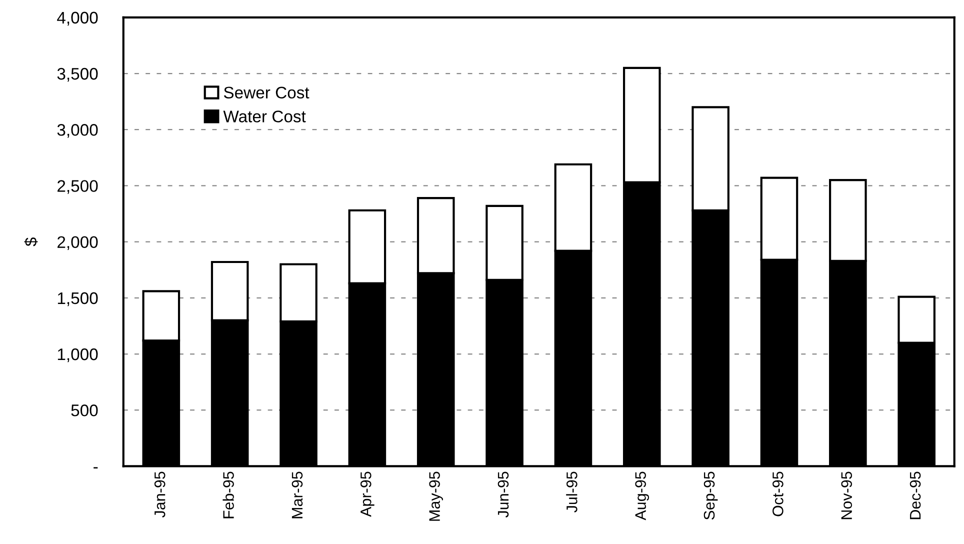  Describe the element at coordinates (846, 496) in the screenshot. I see `x-tick-label: Nov-95` at that location.